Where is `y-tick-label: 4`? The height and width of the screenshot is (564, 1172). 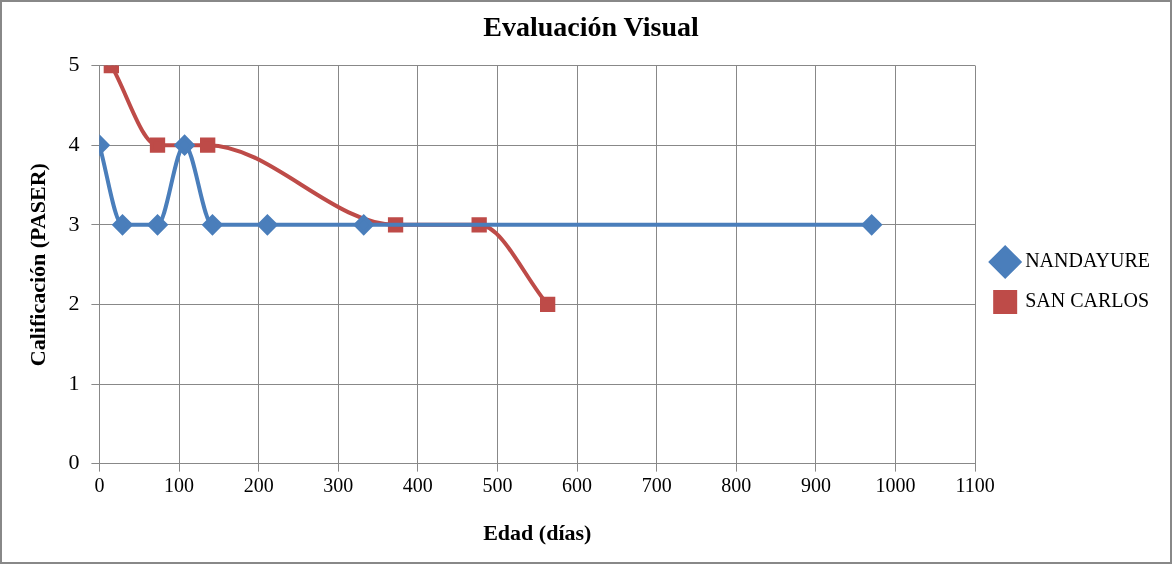 y-tick-label: 4 is located at coordinates (74, 143).